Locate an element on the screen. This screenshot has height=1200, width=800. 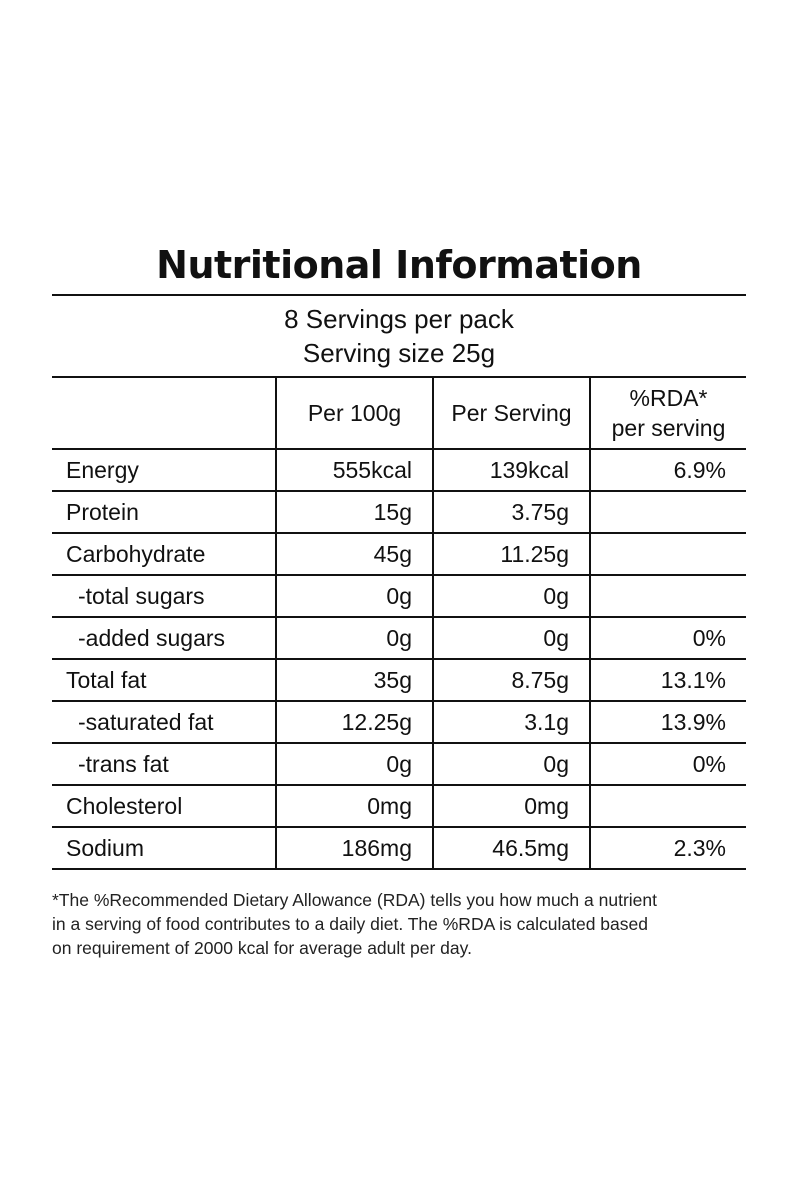
serving-info: 8 Servings per pack Serving size 25g is located at coordinates (399, 337).